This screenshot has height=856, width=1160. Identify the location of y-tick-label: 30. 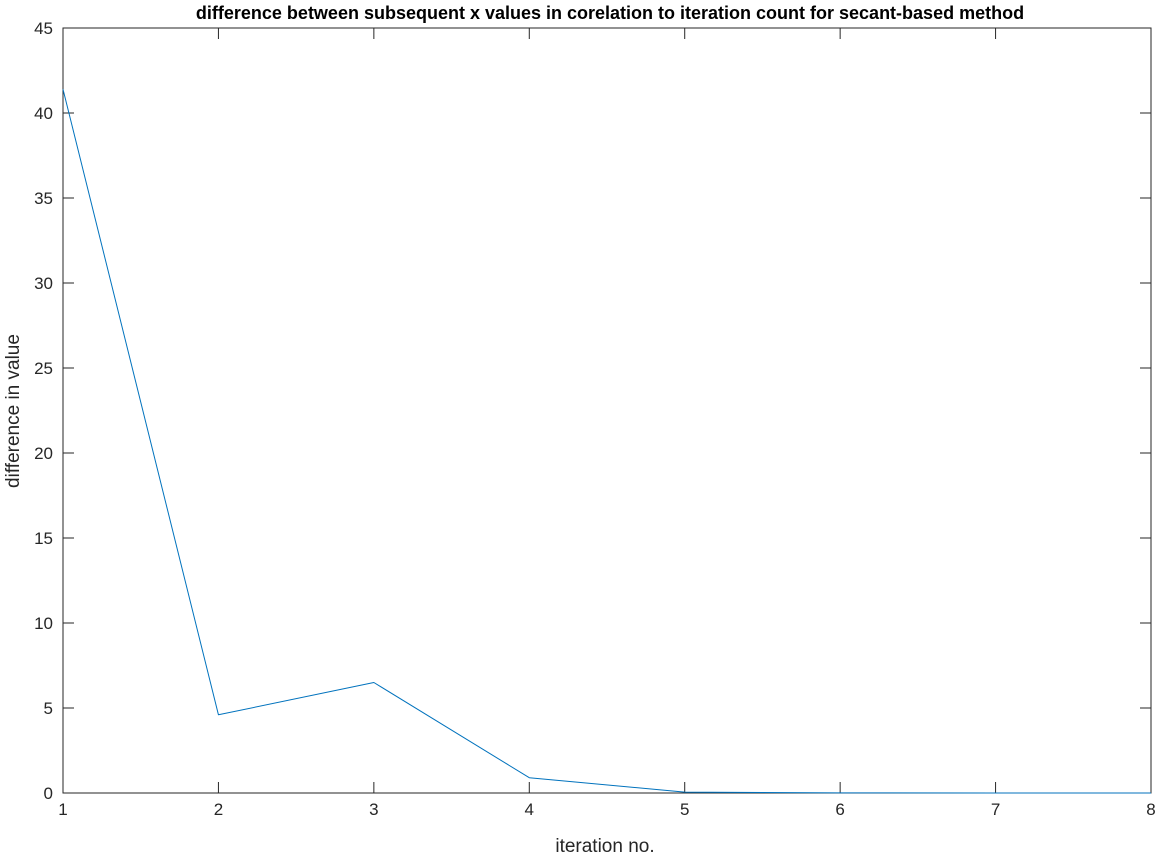
(43, 283).